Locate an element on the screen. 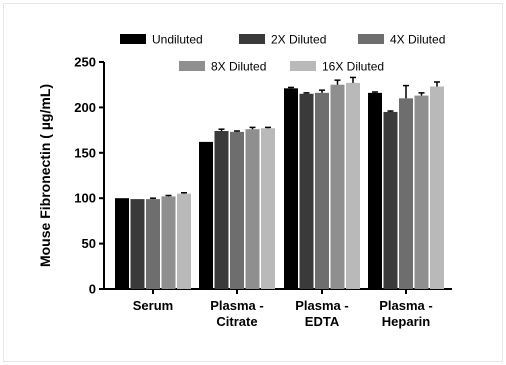  x-tick-label: Heparin is located at coordinates (406, 321).